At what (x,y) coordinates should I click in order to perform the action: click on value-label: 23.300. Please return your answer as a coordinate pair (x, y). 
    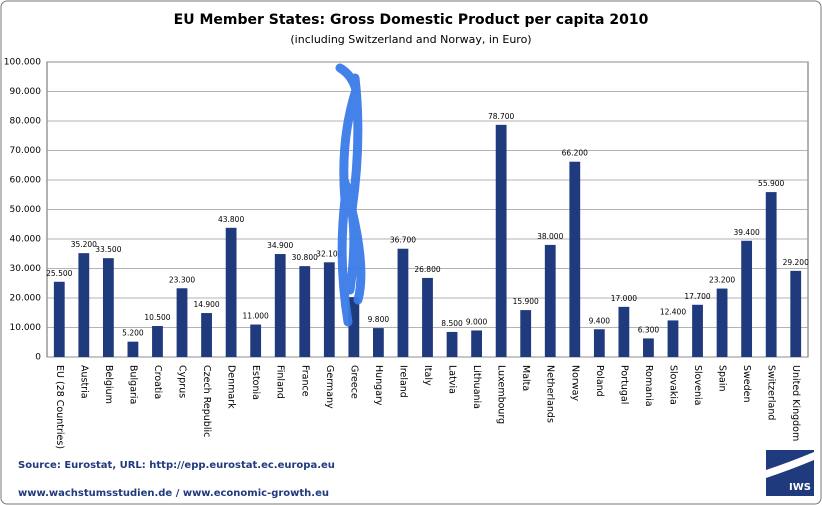
    Looking at the image, I should click on (182, 279).